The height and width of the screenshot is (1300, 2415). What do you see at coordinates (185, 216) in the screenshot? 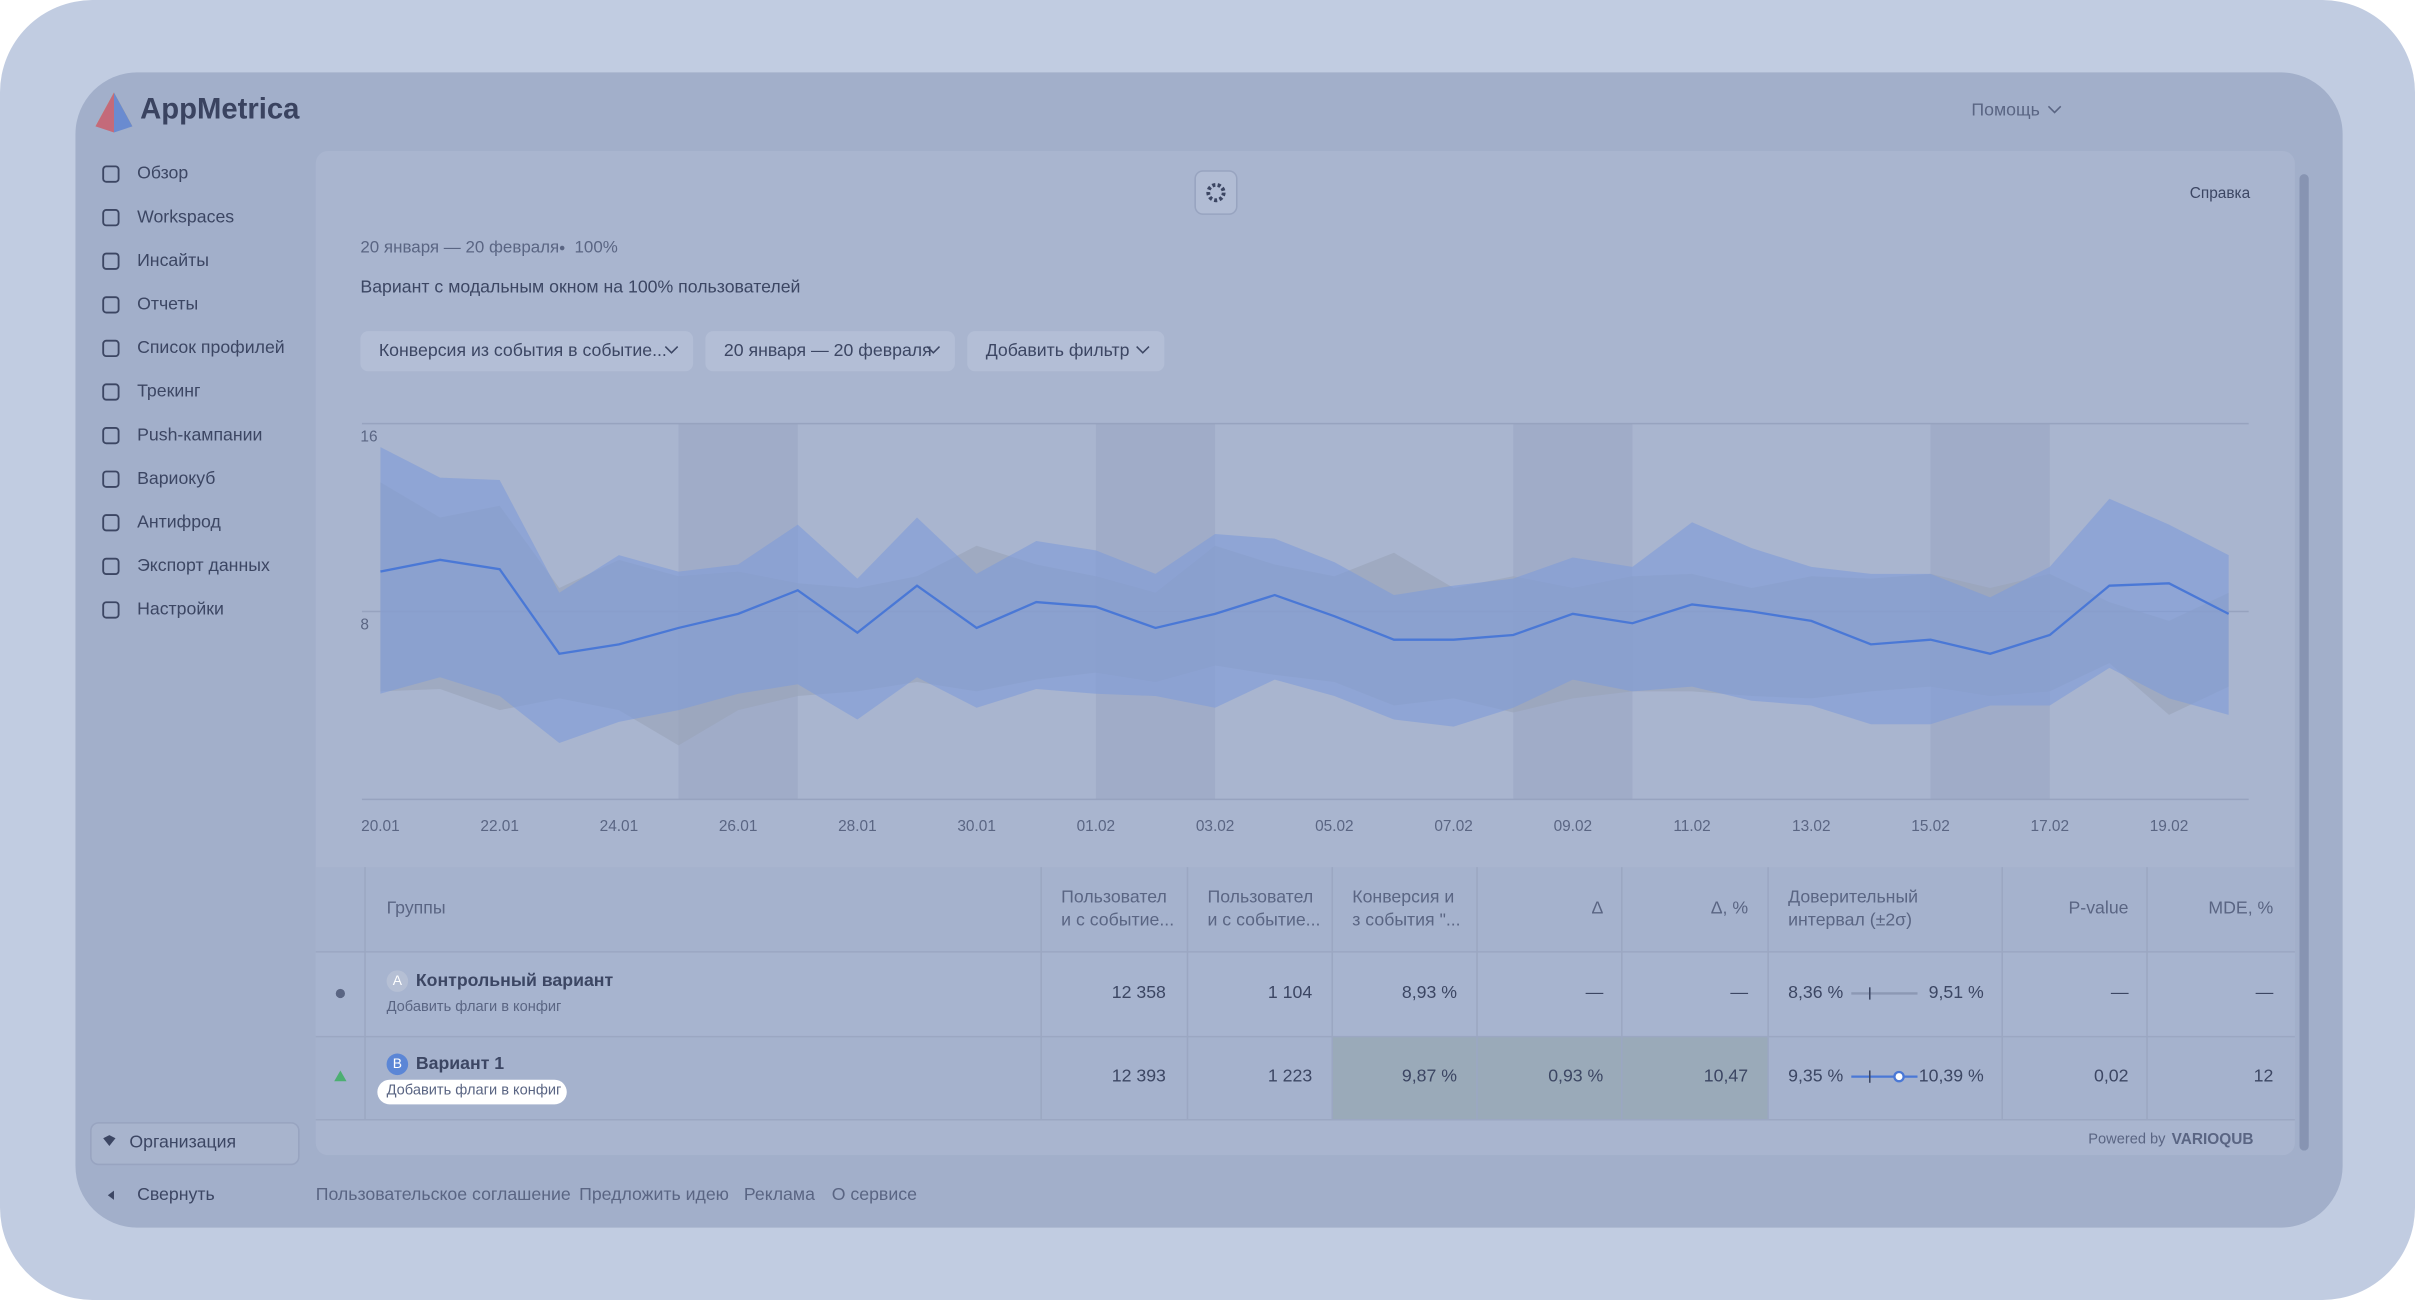
I see `nav-item: Workspaces` at bounding box center [185, 216].